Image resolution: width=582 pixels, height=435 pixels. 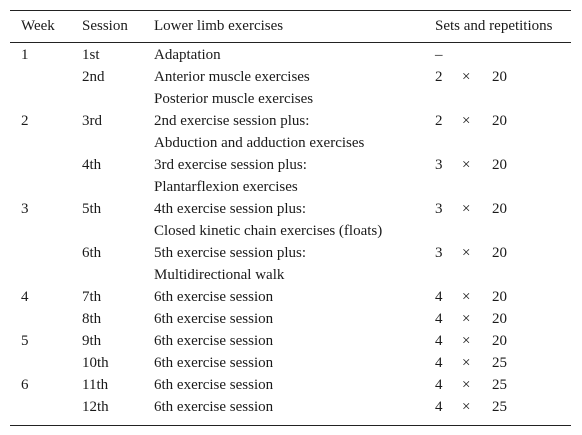 I want to click on cell-exercise: Posterior muscle exercises, so click(x=234, y=99).